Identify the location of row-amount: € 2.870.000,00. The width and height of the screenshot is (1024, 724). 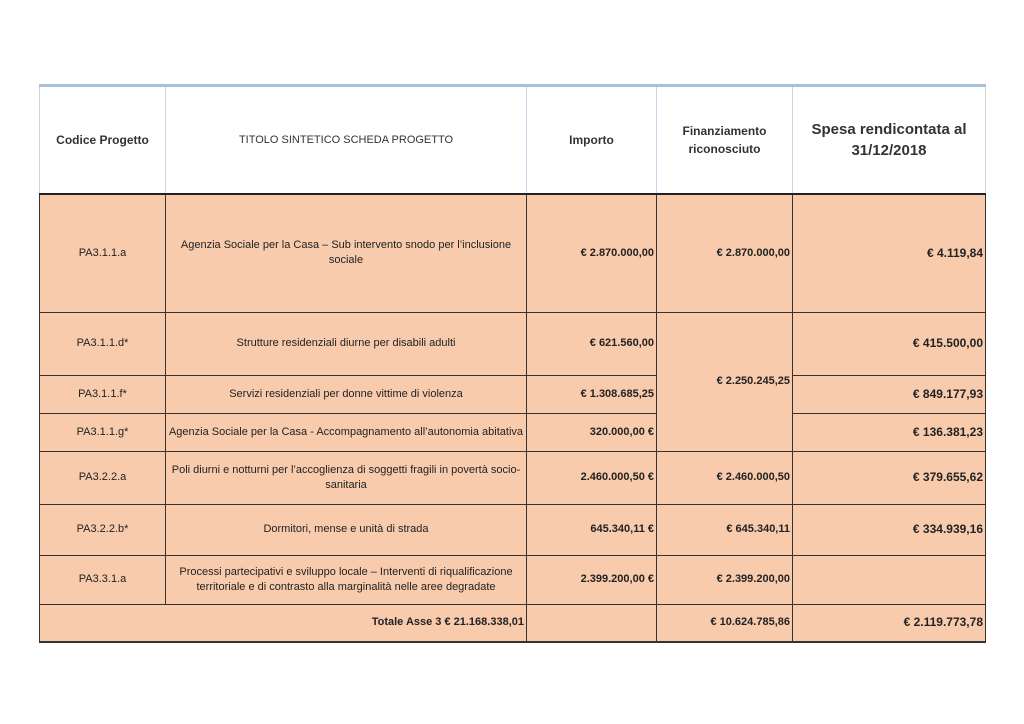
(591, 253).